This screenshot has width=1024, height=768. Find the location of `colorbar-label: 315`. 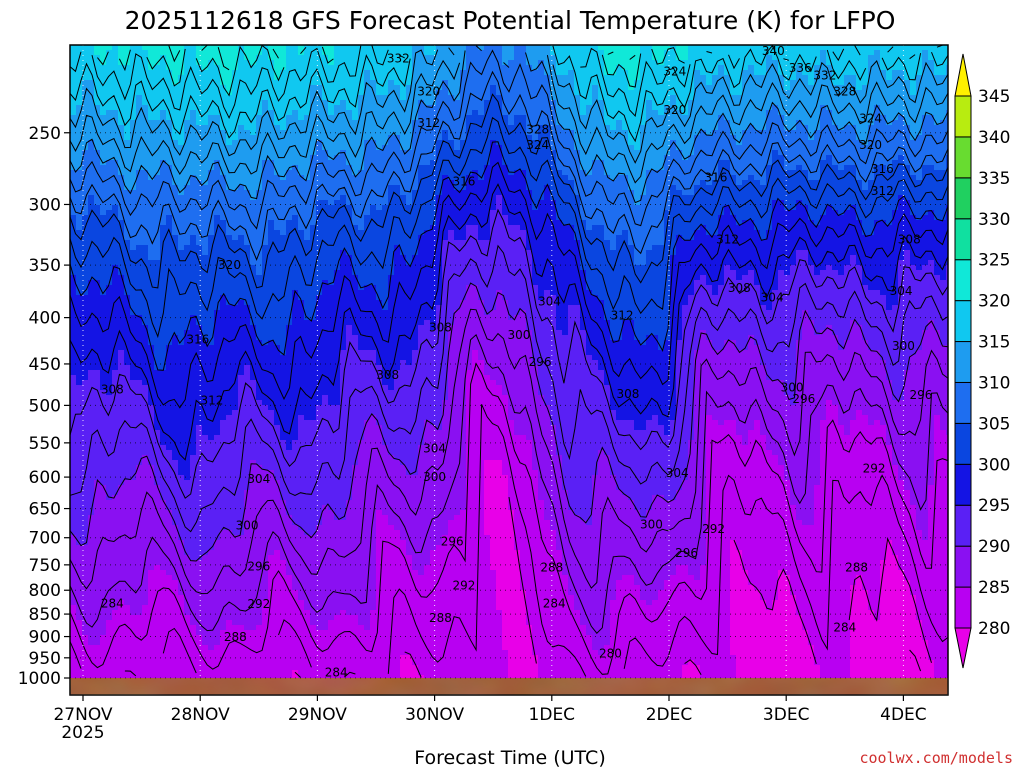

colorbar-label: 315 is located at coordinates (994, 343).